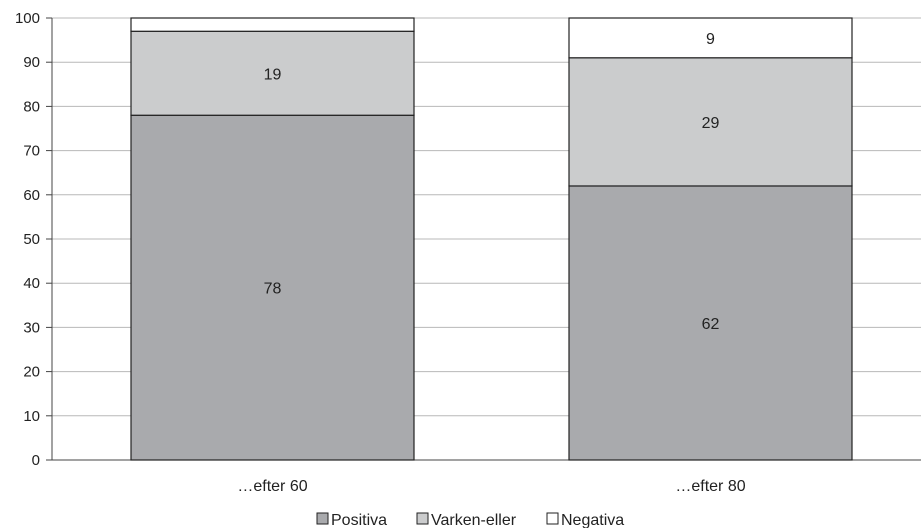  I want to click on legend-label-varken-eller: Varken-eller, so click(474, 520).